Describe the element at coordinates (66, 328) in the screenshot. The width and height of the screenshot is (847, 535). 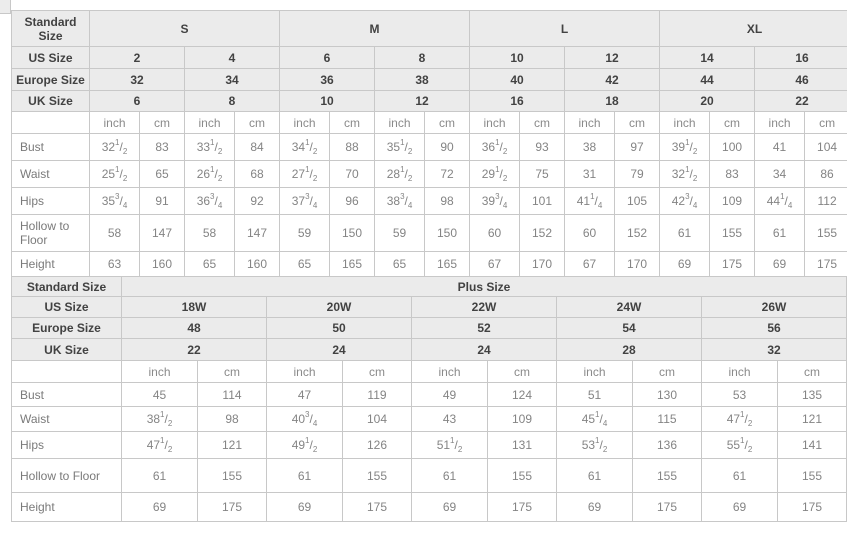
I see `plus-europe-size-row-label: Europe Size` at that location.